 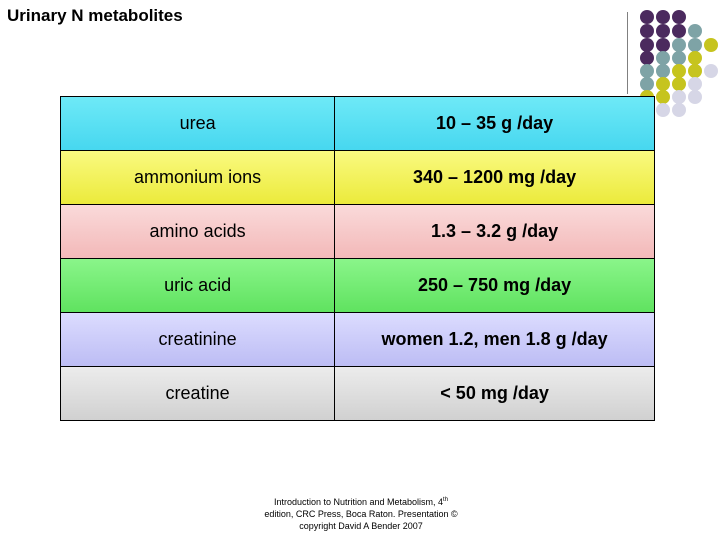 I want to click on decorative-divider, so click(x=627, y=53).